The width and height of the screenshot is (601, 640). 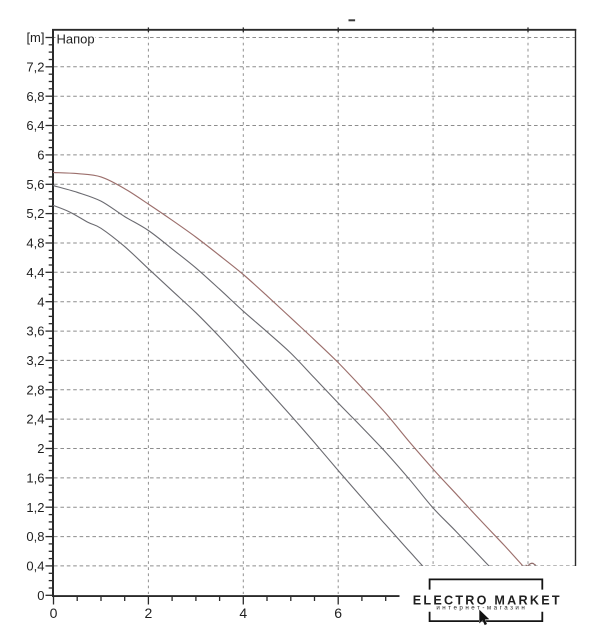 I want to click on svg-text: 4,4, so click(x=35, y=272).